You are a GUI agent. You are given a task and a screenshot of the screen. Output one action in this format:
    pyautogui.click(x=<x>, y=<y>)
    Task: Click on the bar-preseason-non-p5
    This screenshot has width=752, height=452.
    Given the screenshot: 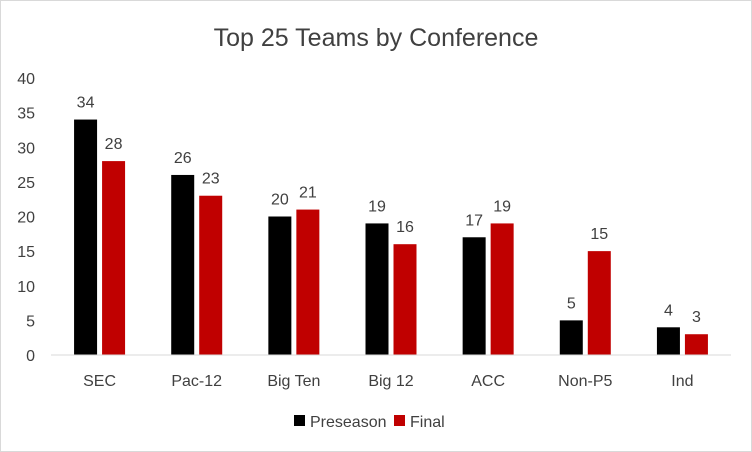 What is the action you would take?
    pyautogui.click(x=571, y=337)
    